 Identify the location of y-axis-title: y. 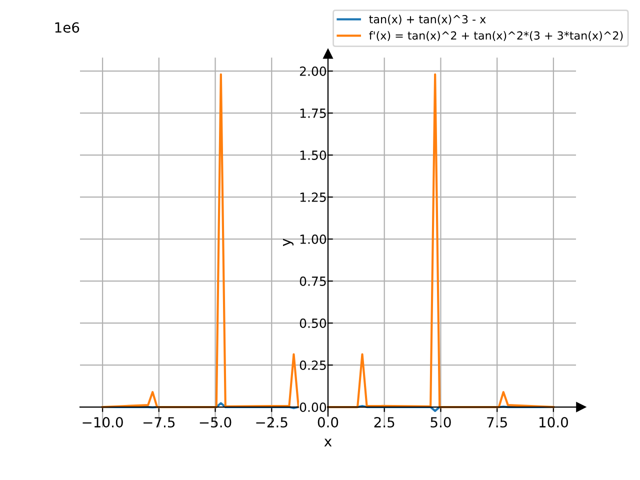
(288, 242).